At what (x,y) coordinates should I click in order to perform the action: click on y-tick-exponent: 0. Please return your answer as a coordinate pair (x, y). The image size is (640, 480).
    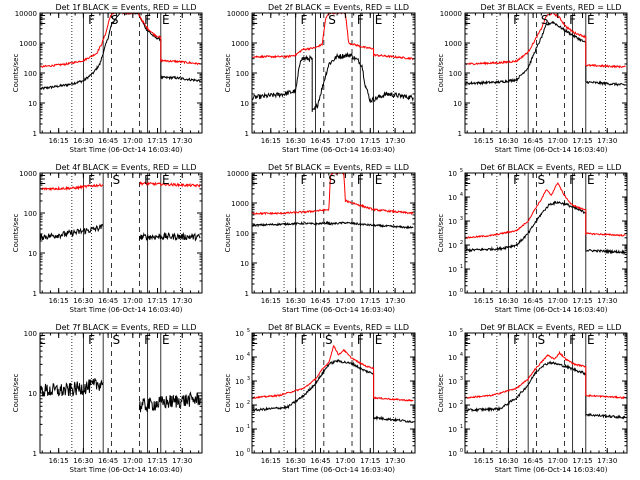
    Looking at the image, I should click on (248, 451).